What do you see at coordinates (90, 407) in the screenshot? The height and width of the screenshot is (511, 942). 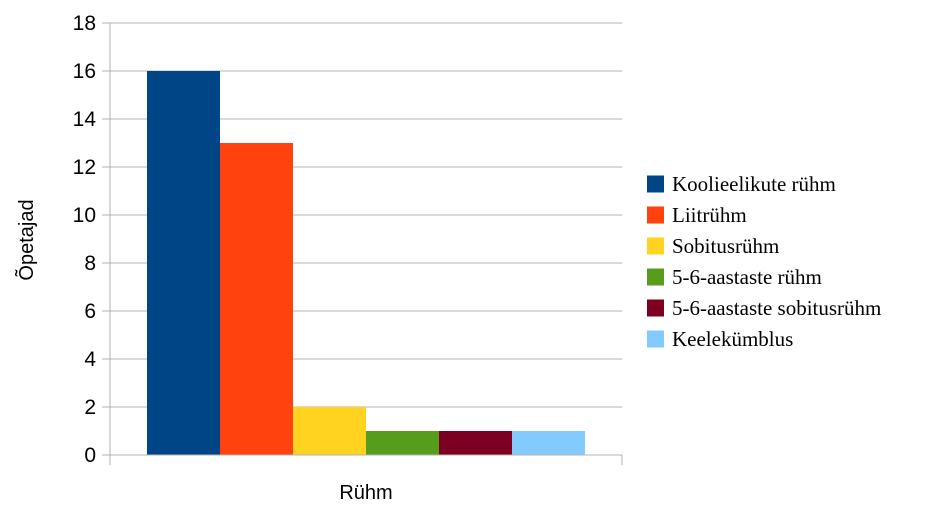 I see `y-tick-label: 2` at bounding box center [90, 407].